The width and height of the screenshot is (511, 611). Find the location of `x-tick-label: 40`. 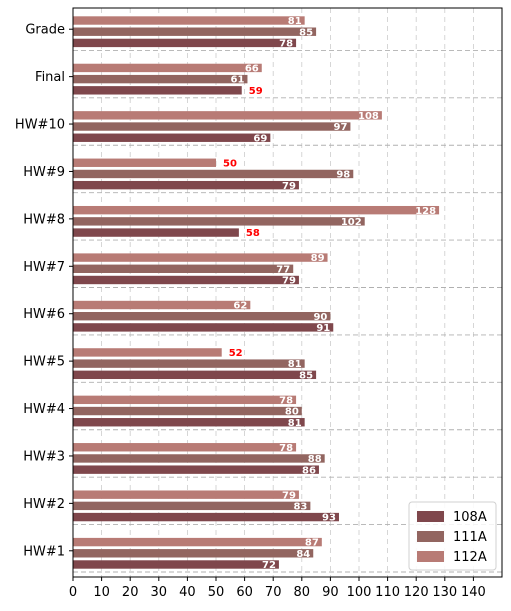

x-tick-label: 40 is located at coordinates (187, 592).